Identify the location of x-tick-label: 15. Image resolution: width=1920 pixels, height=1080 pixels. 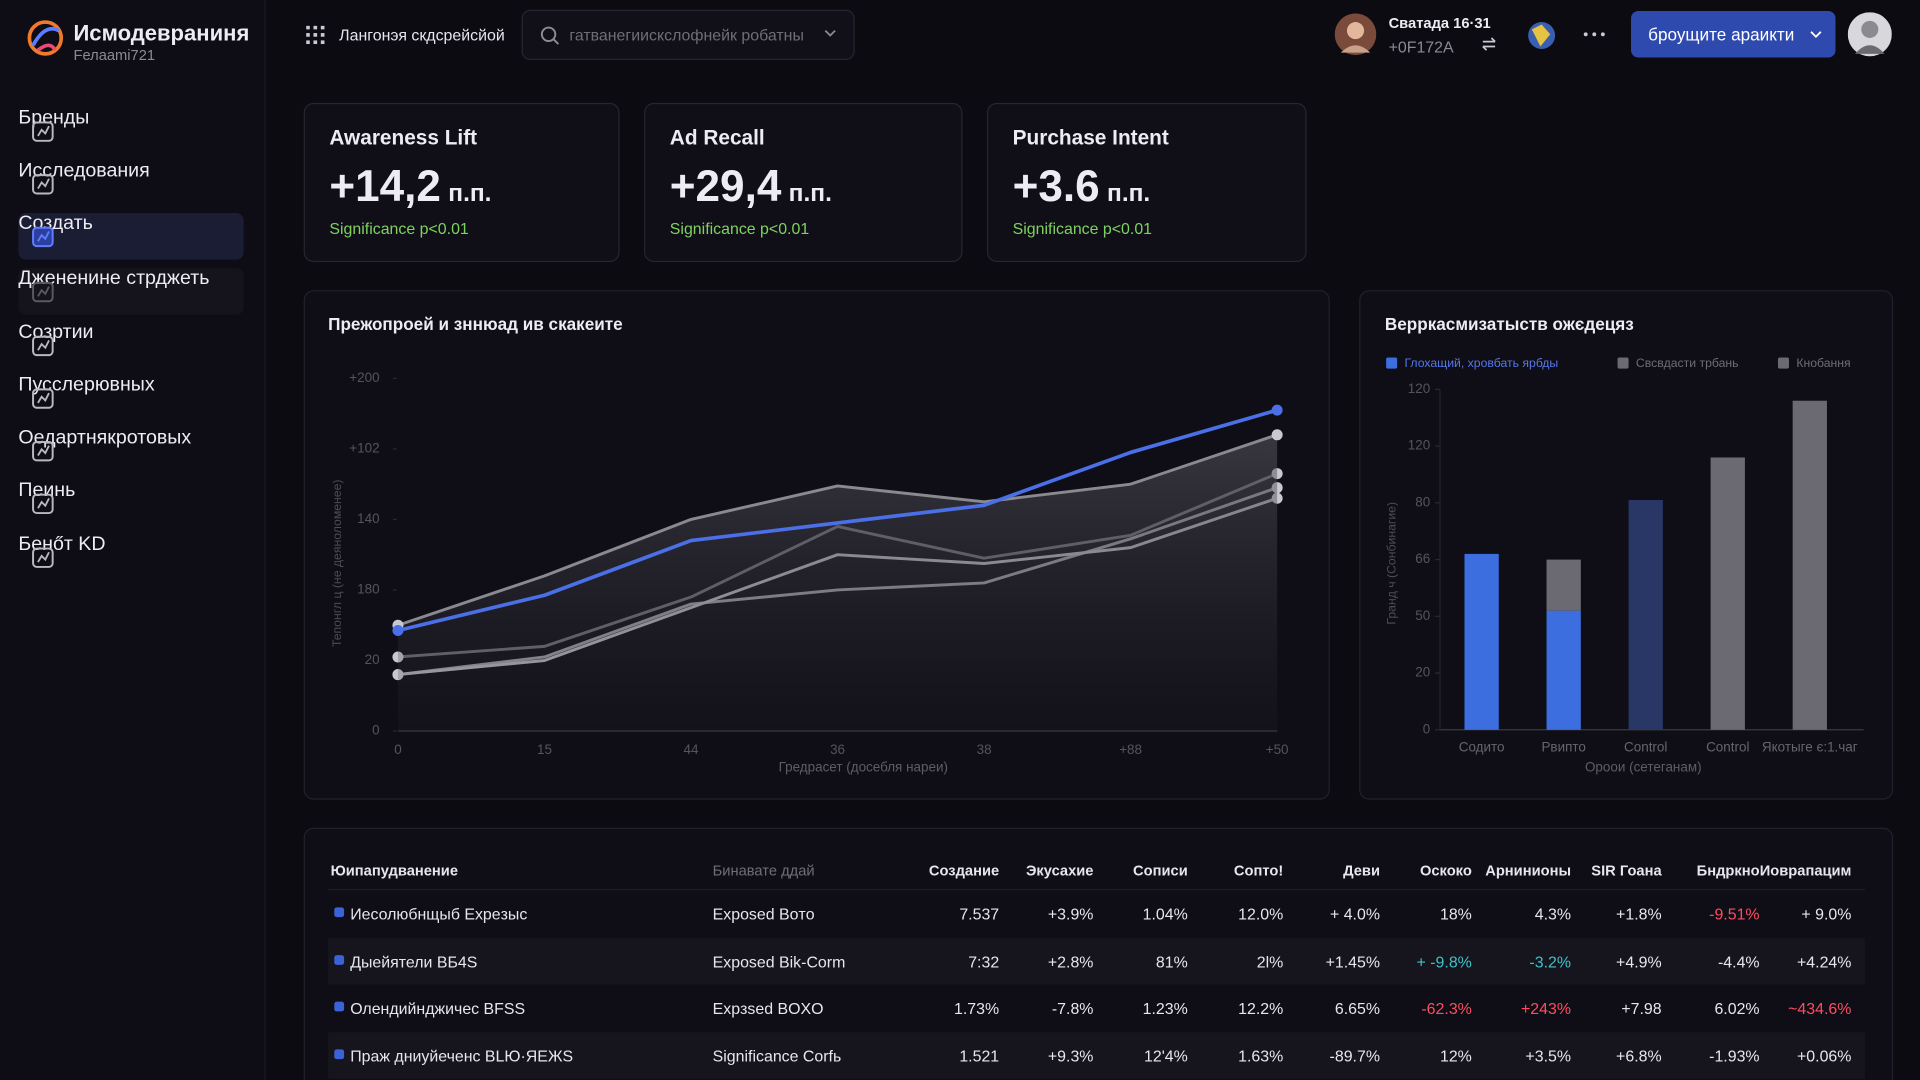
(544, 749).